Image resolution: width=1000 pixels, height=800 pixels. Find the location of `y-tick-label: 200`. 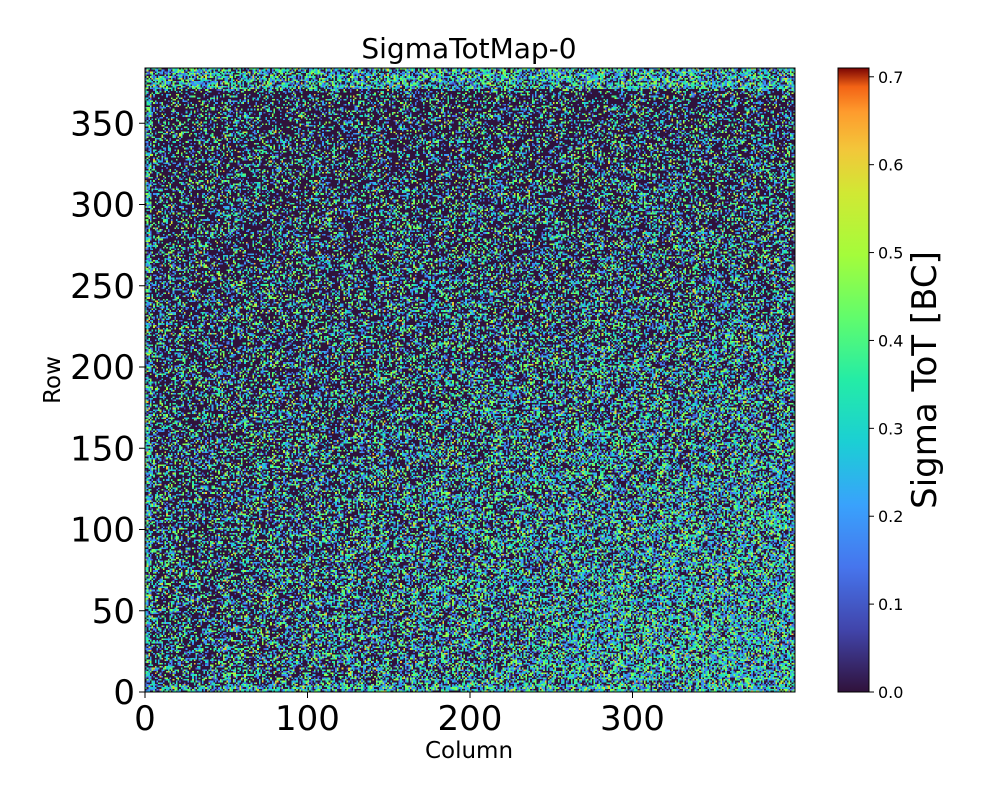

y-tick-label: 200 is located at coordinates (102, 368).